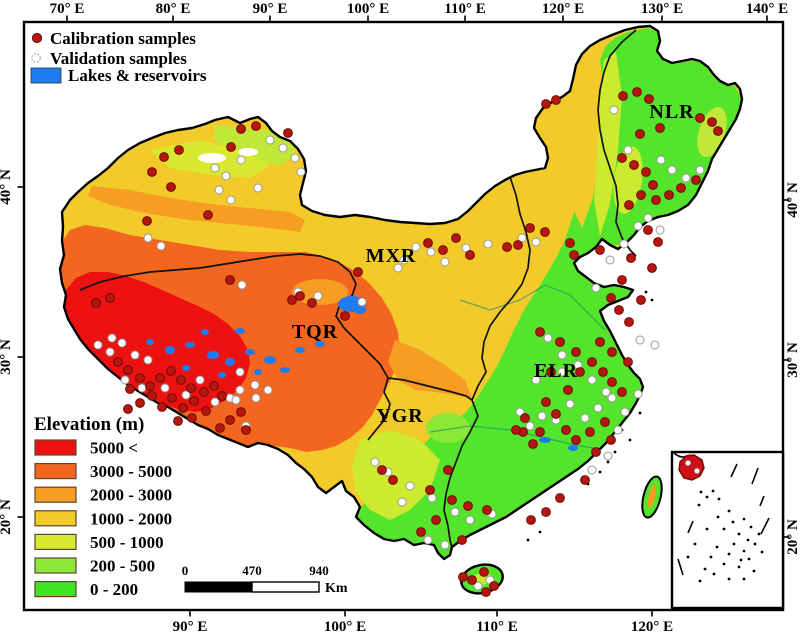 The width and height of the screenshot is (808, 635). I want to click on scale-bar-white-segment, so click(285, 587).